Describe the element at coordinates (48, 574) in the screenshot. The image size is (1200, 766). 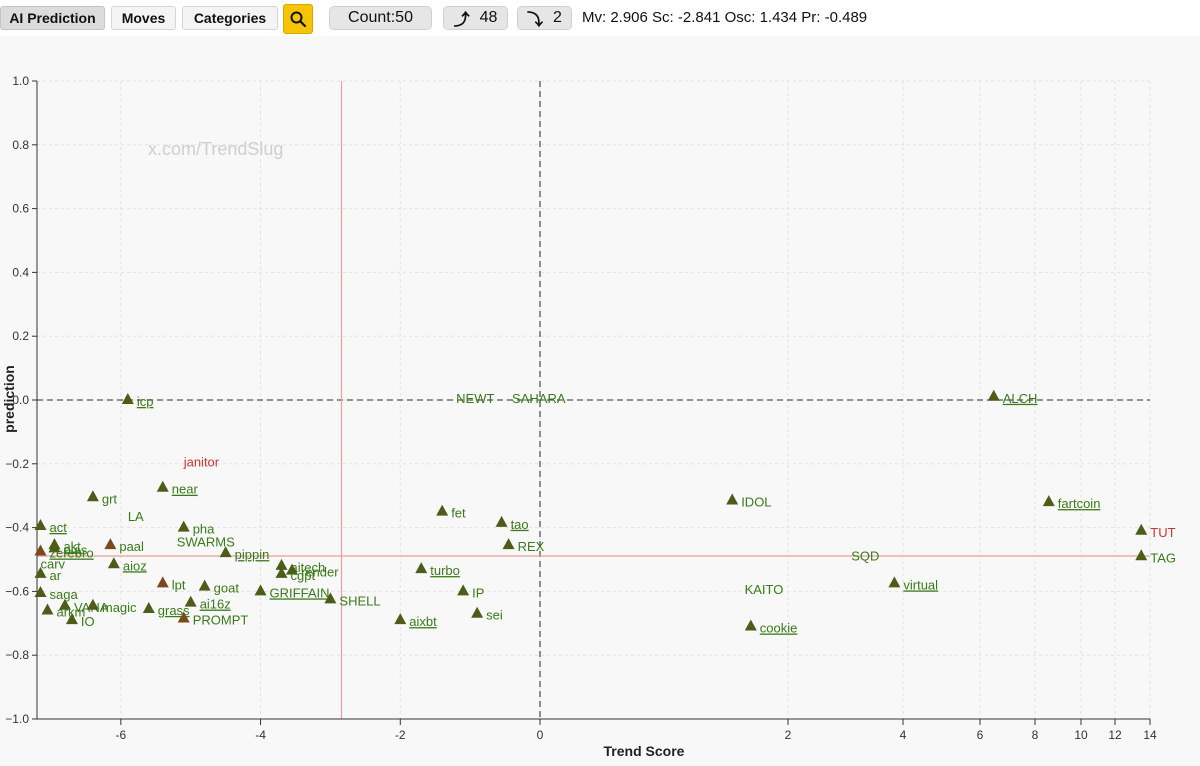
I see `point-ar: ar` at that location.